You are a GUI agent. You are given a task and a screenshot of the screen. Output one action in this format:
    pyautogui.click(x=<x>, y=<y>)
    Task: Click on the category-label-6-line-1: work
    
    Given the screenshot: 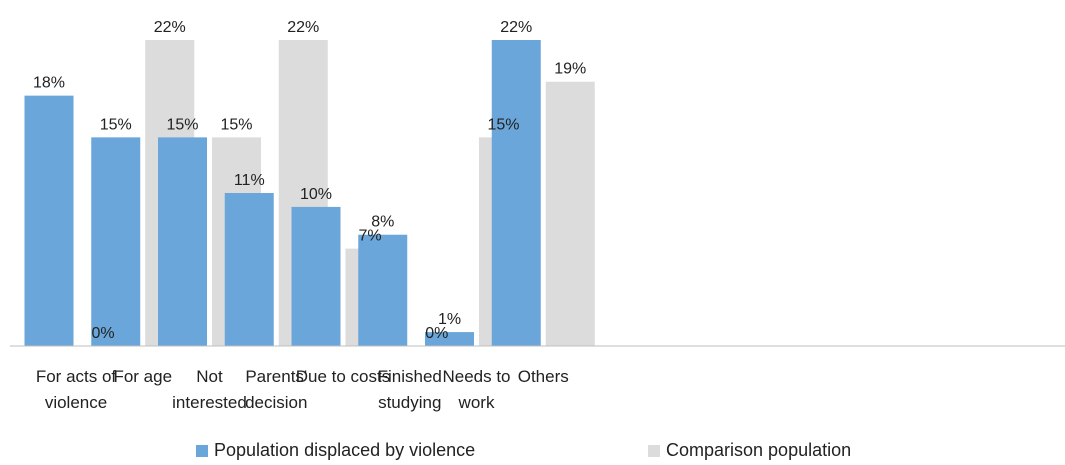 What is the action you would take?
    pyautogui.click(x=476, y=402)
    